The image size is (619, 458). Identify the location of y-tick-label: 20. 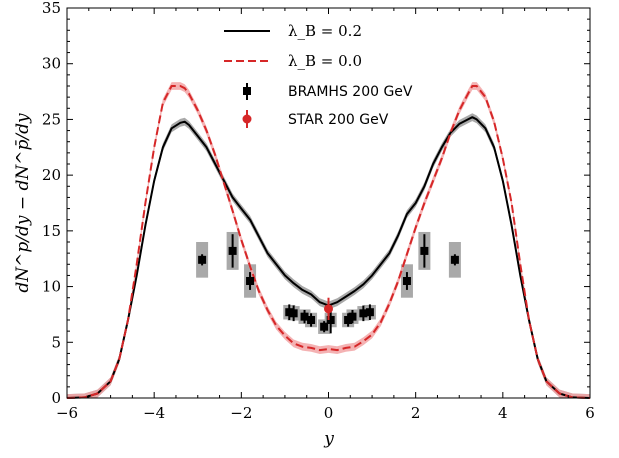
(51, 175).